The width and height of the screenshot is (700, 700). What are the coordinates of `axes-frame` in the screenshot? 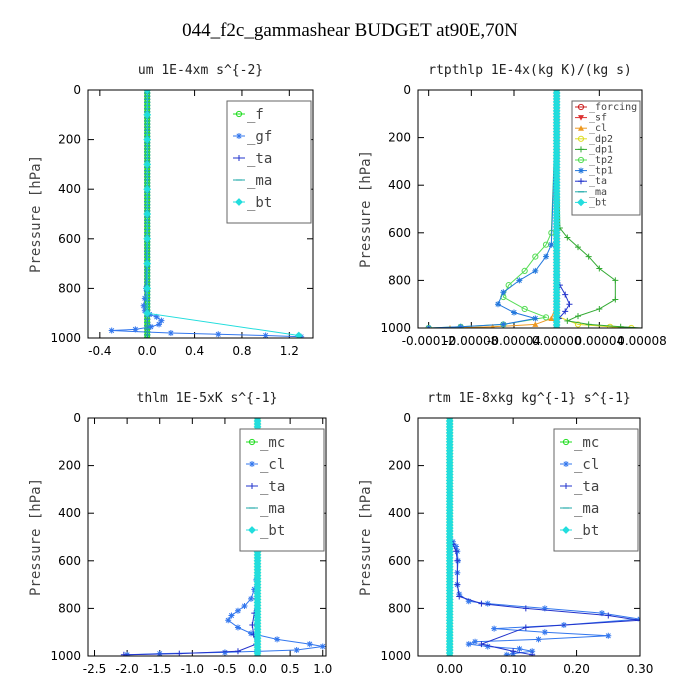 It's located at (207, 537).